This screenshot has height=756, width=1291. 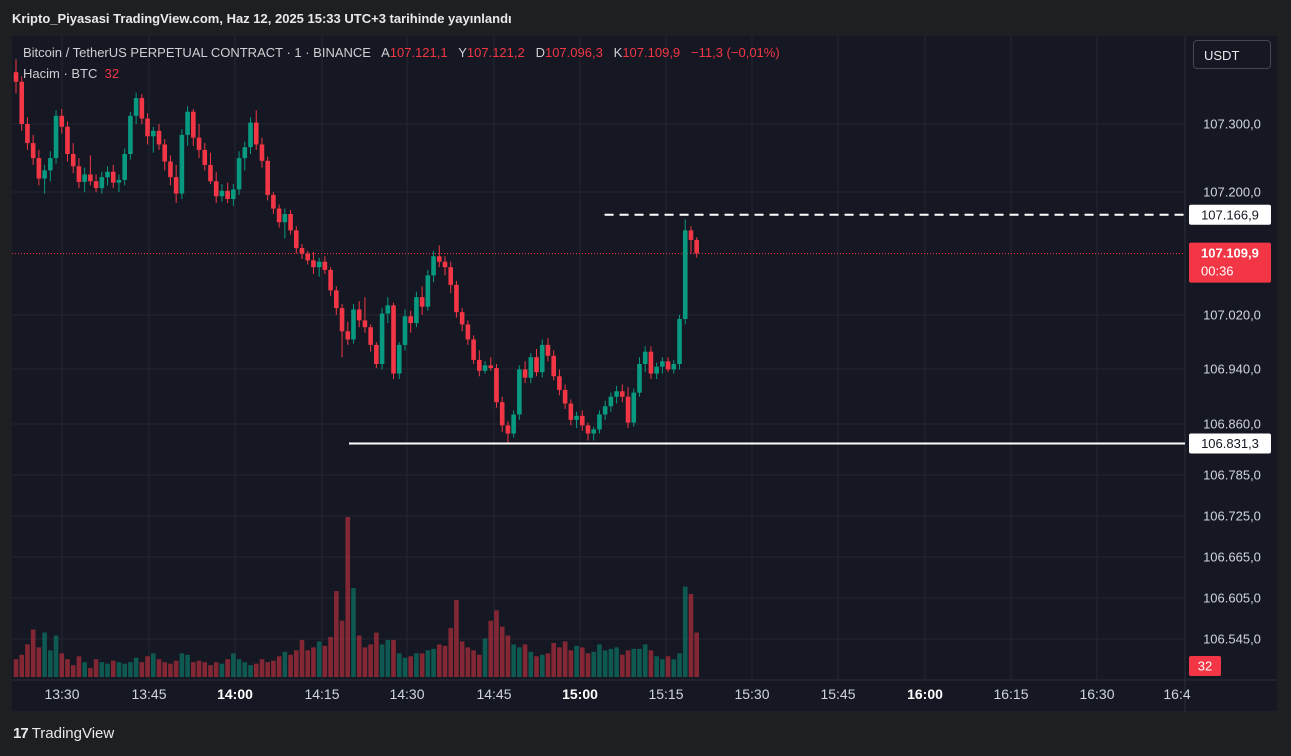 What do you see at coordinates (1232, 424) in the screenshot?
I see `y-tick-label: 106.860,0` at bounding box center [1232, 424].